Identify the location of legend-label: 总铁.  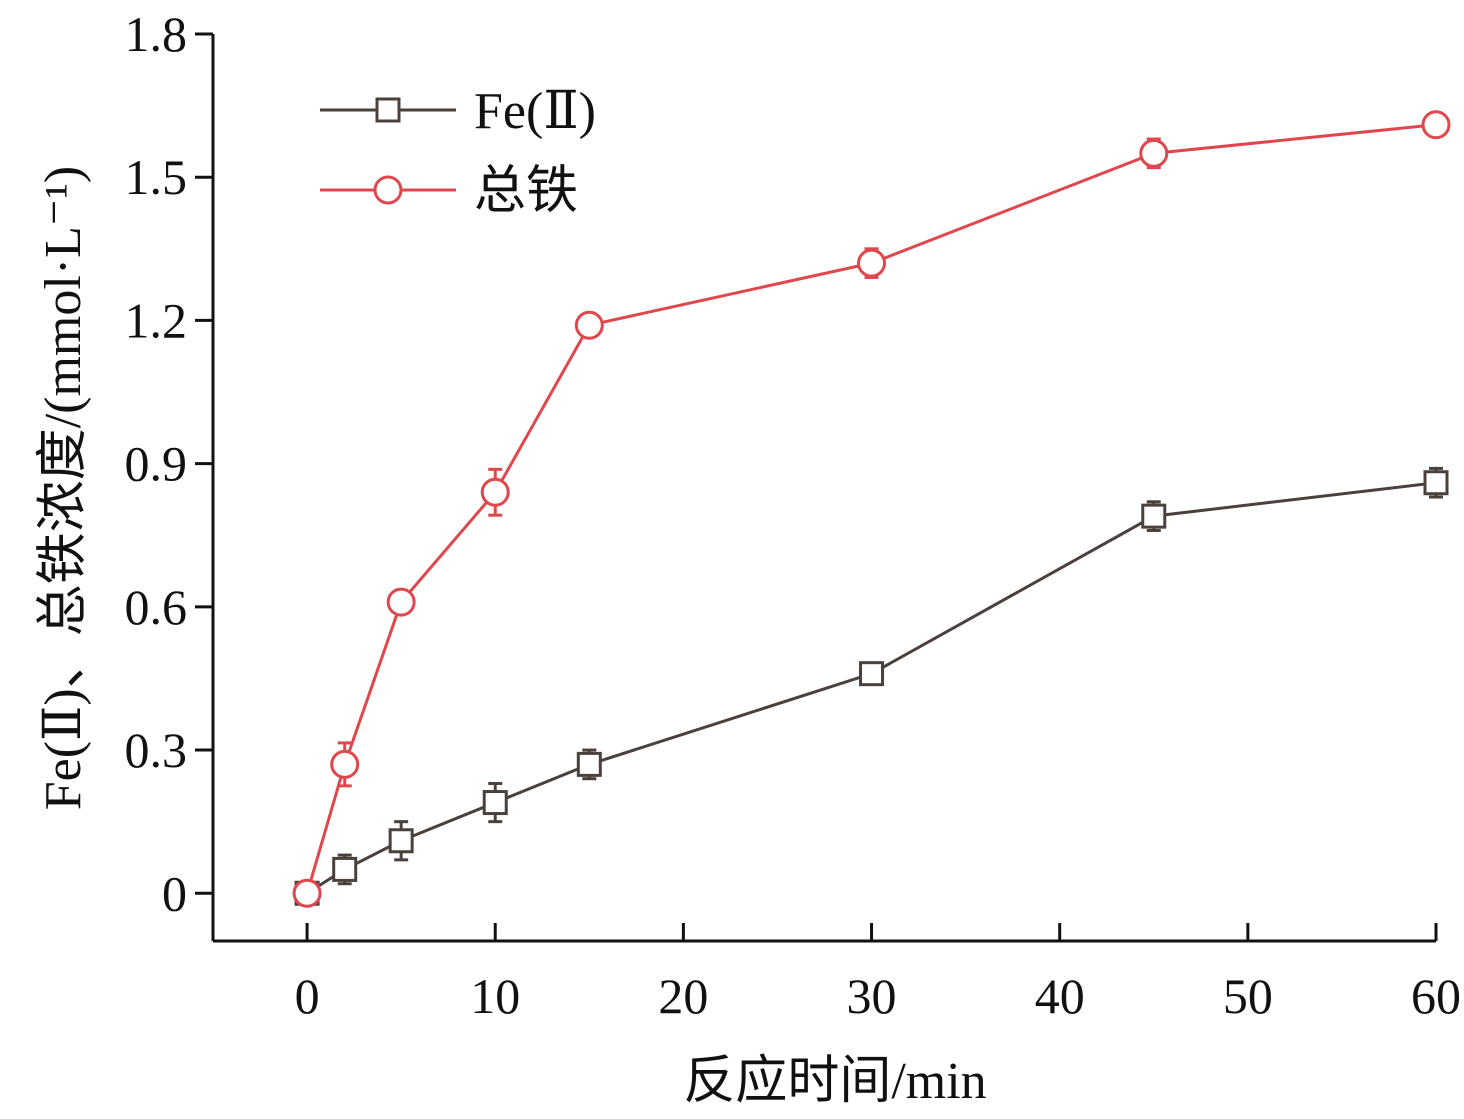
(526, 191).